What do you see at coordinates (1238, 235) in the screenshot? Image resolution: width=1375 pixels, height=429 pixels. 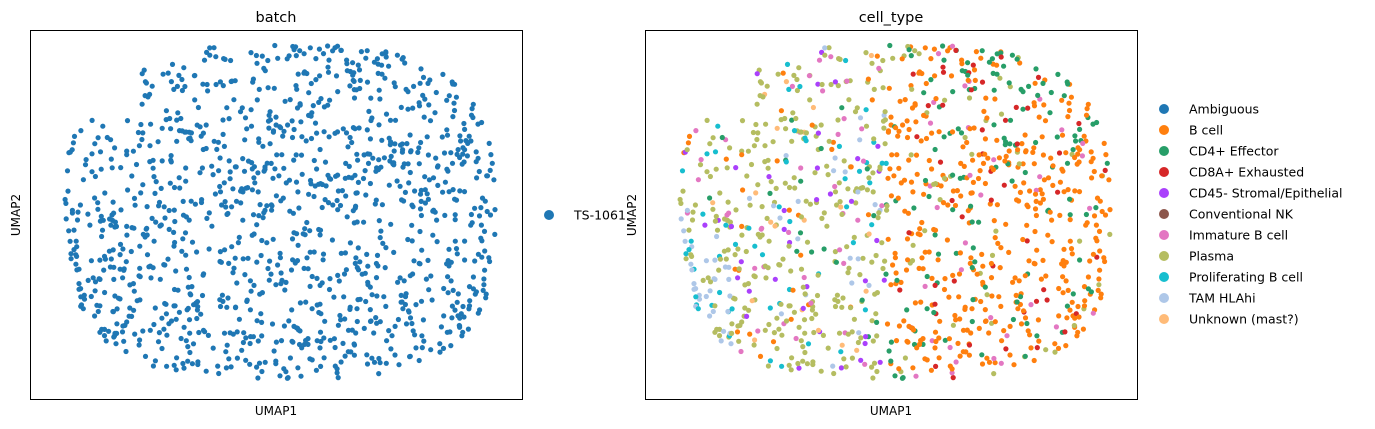 I see `legend-label: Immature B cell` at bounding box center [1238, 235].